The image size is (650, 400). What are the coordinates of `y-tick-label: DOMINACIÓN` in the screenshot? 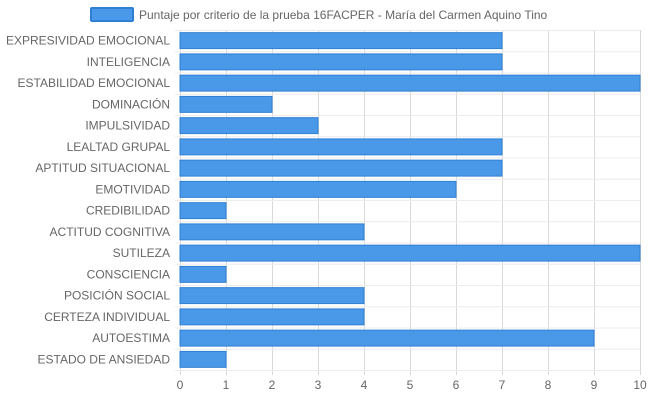 It's located at (131, 103).